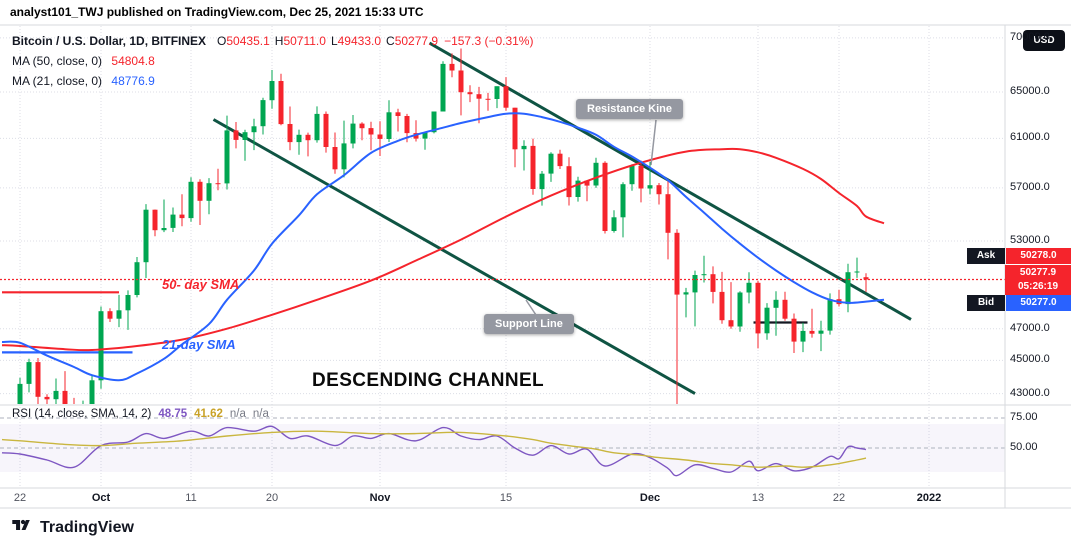  I want to click on ma50-value: 54804.8, so click(133, 61).